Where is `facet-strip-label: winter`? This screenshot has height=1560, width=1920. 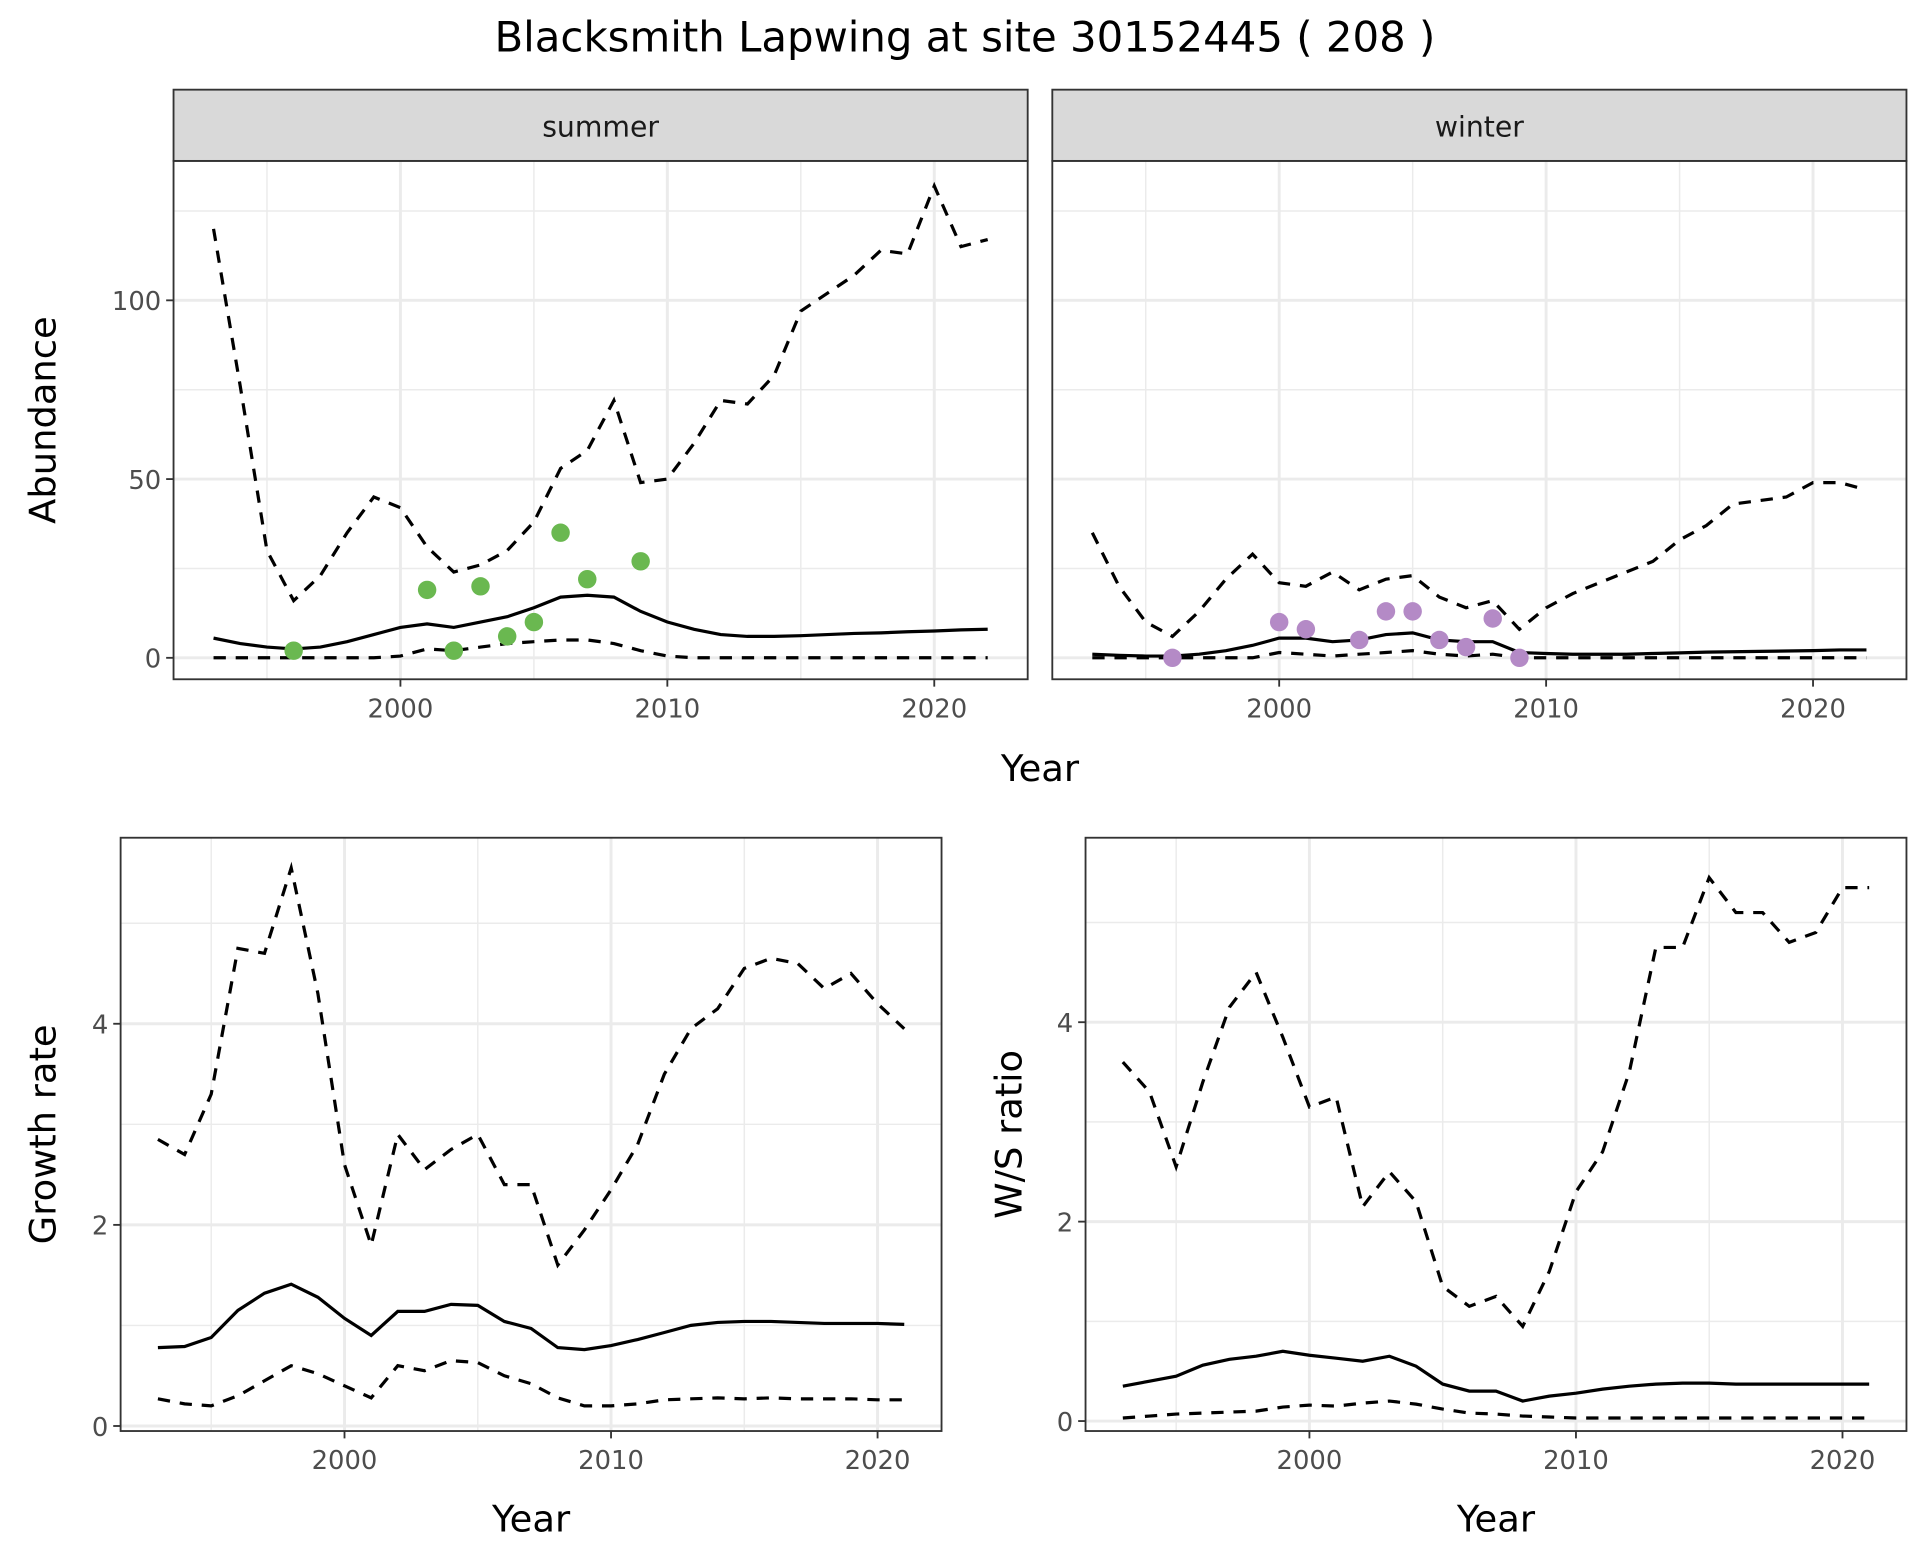 facet-strip-label: winter is located at coordinates (1479, 126).